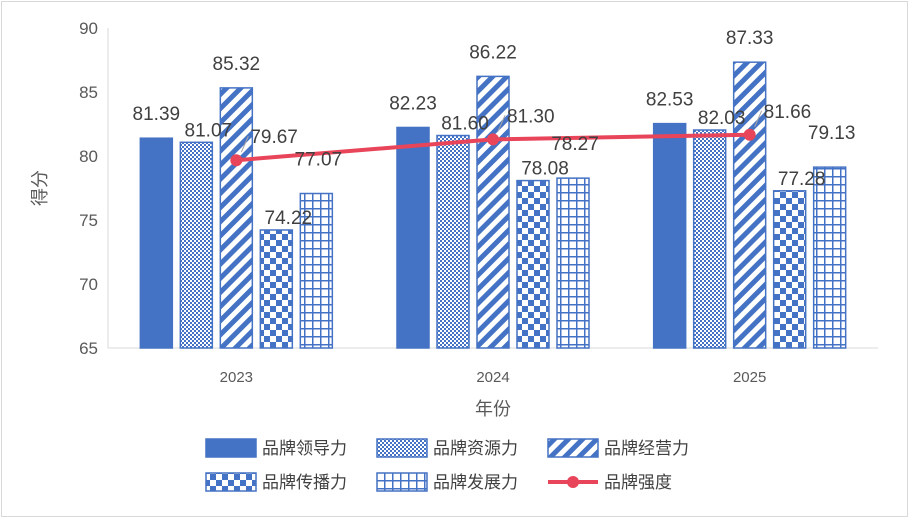  I want to click on legend-label: 品牌经营力, so click(646, 449).